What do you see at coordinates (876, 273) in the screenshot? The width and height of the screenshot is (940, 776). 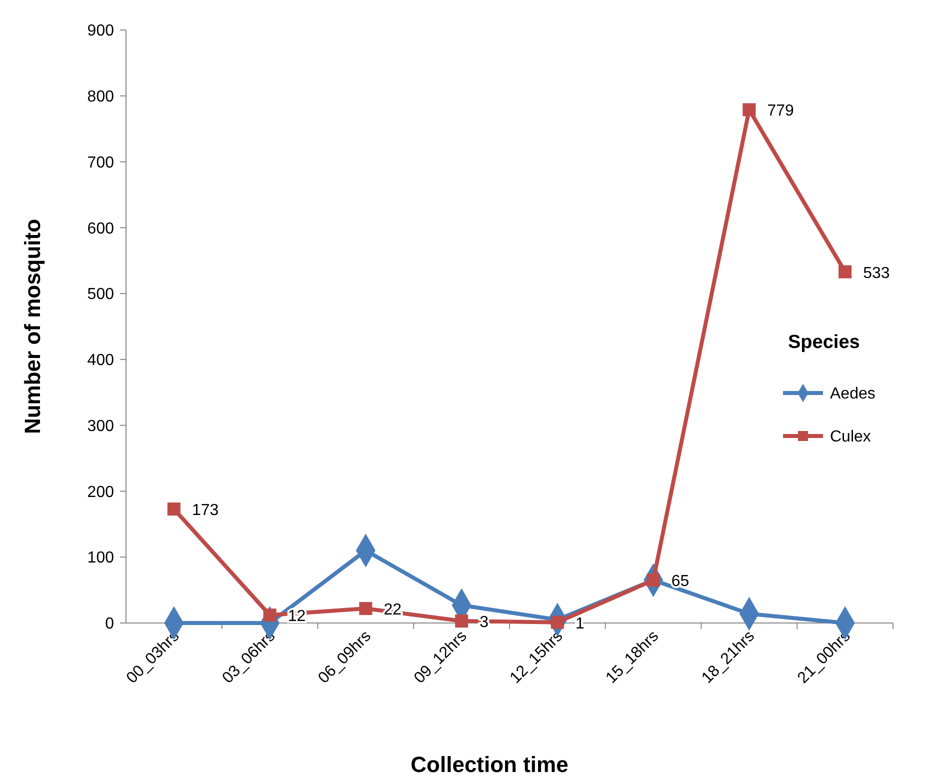 I see `data-label: 533` at bounding box center [876, 273].